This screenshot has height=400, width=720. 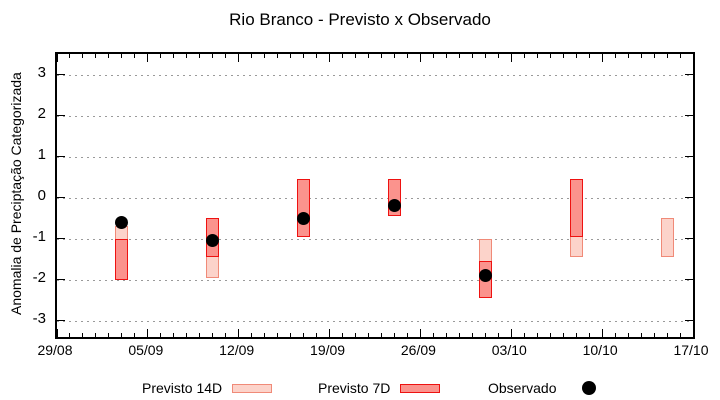 What do you see at coordinates (41, 72) in the screenshot?
I see `y-tick-label: 3` at bounding box center [41, 72].